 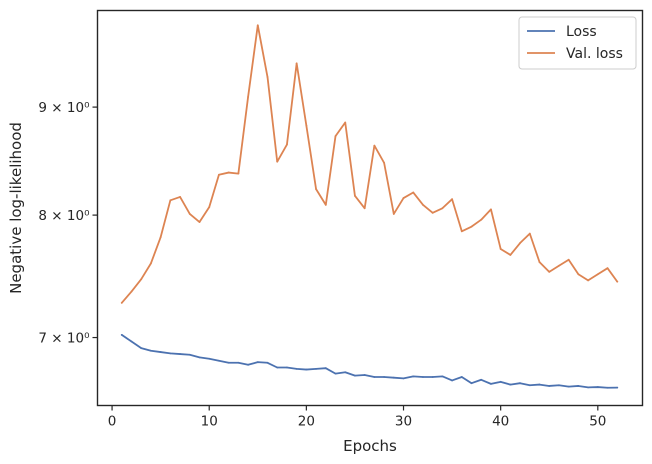 What do you see at coordinates (16, 208) in the screenshot?
I see `y-axis-label: Negative log-likelihood` at bounding box center [16, 208].